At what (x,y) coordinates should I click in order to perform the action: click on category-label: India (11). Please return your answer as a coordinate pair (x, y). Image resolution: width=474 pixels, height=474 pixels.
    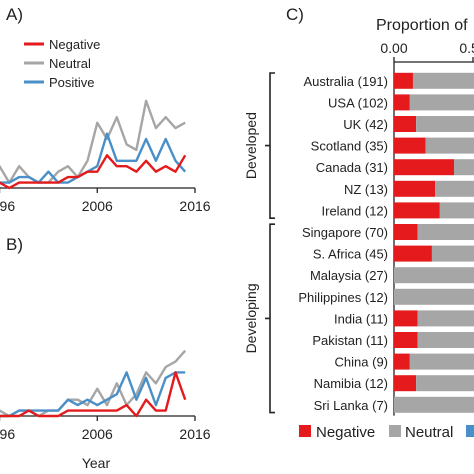
    Looking at the image, I should click on (361, 318).